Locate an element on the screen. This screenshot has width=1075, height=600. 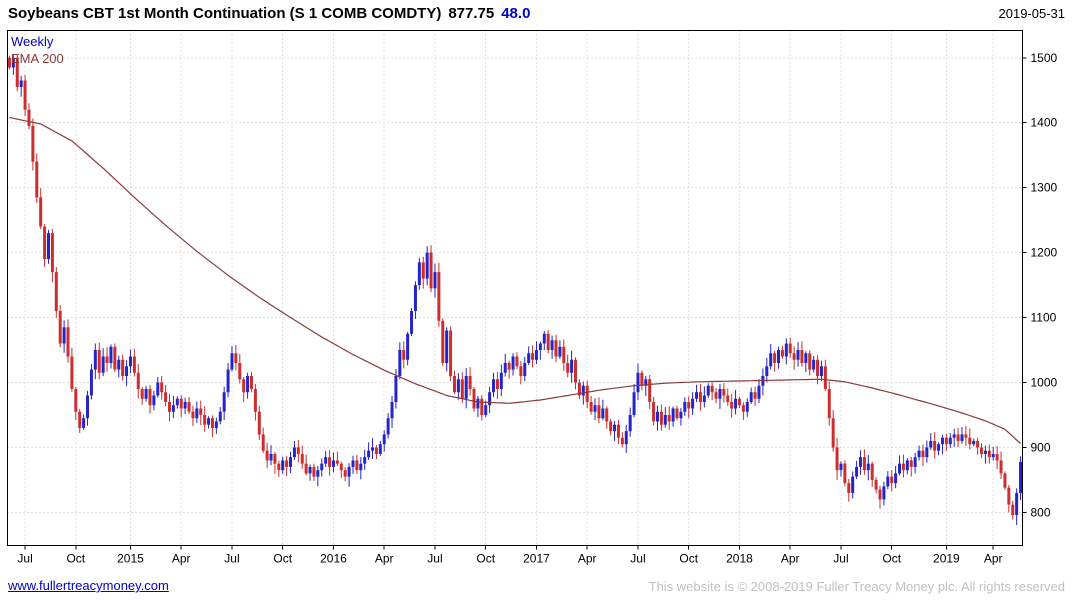
x-tick-label: 2018 is located at coordinates (739, 559).